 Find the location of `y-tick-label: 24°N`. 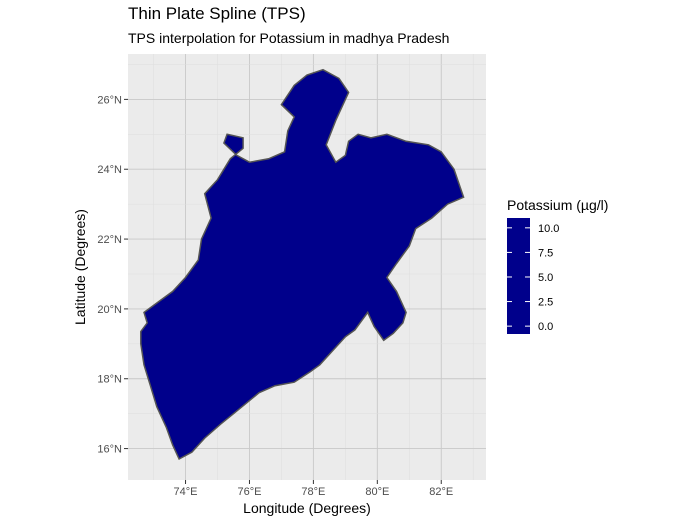

y-tick-label: 24°N is located at coordinates (109, 170).